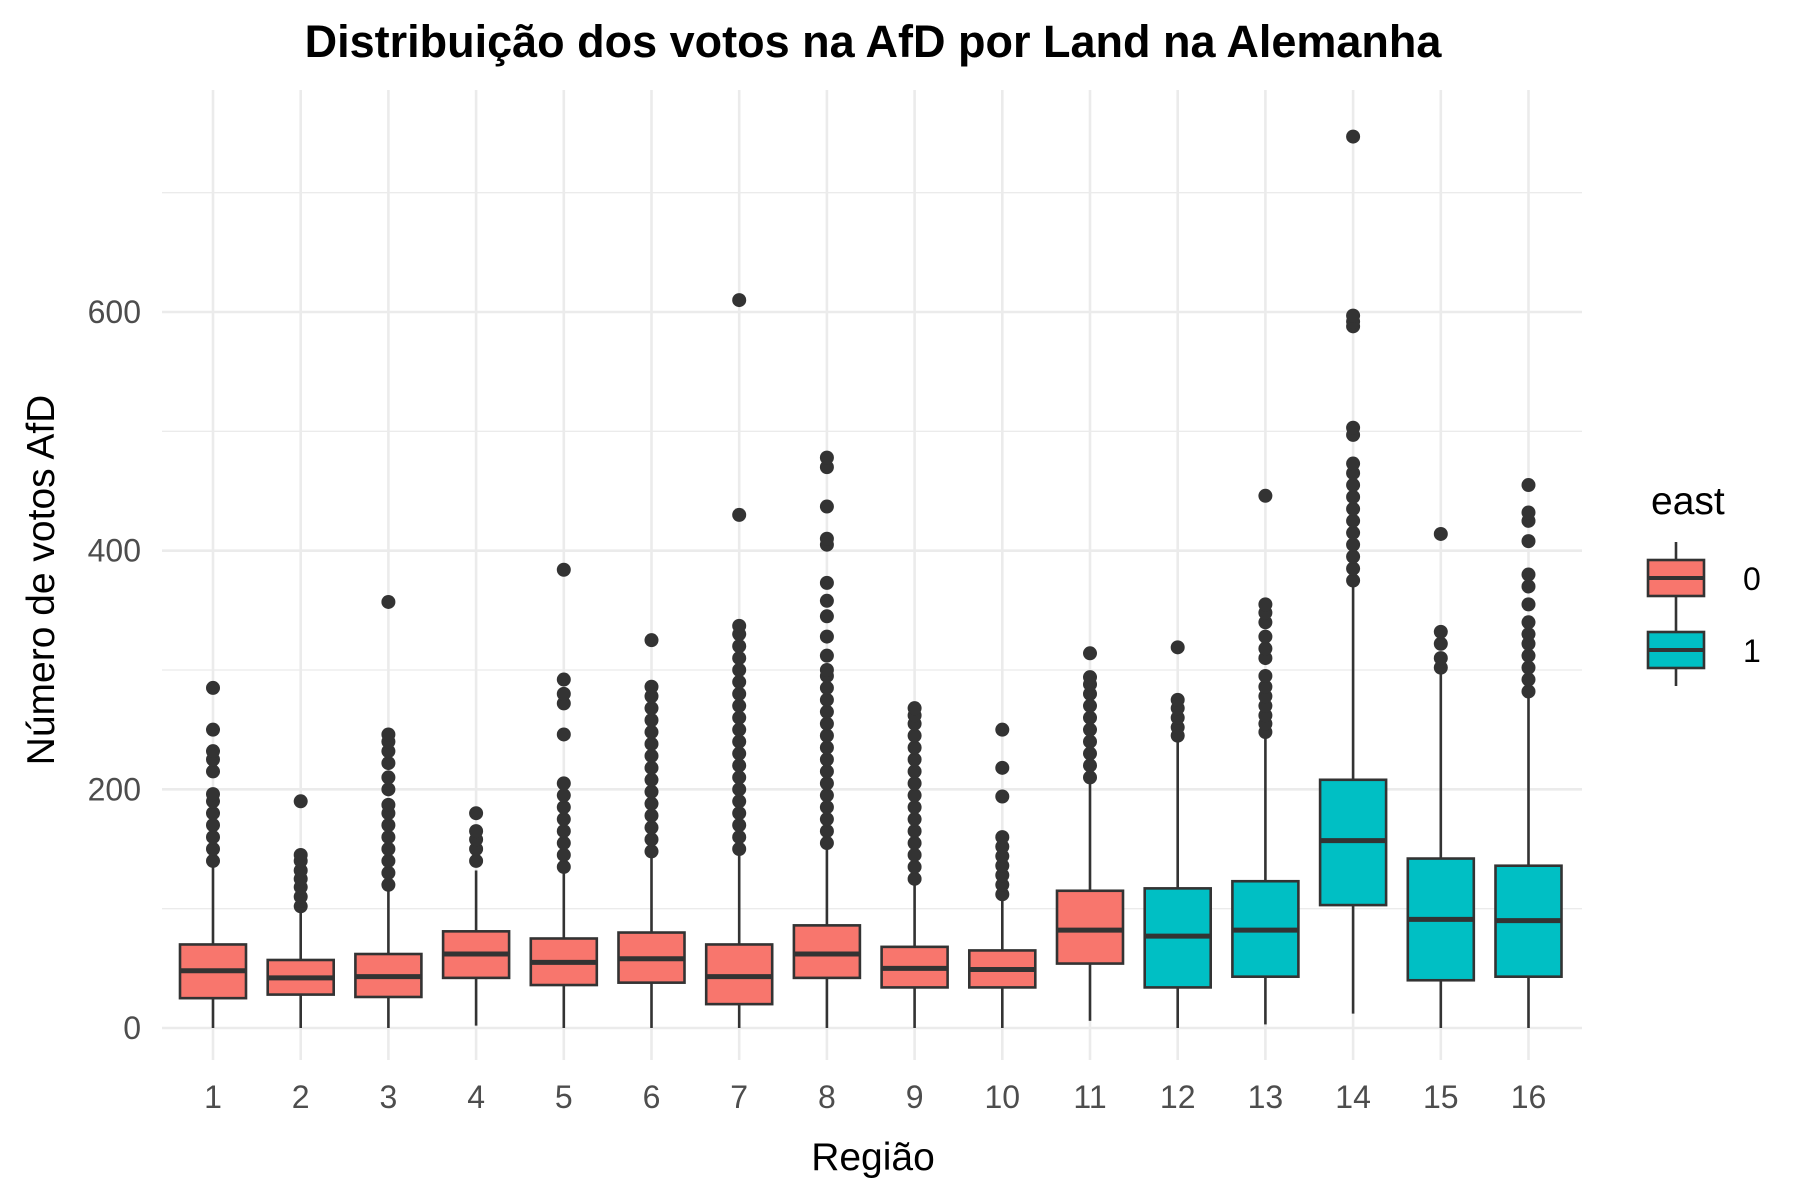 This screenshot has width=1800, height=1200. What do you see at coordinates (1353, 1097) in the screenshot?
I see `x-tick-label: 14` at bounding box center [1353, 1097].